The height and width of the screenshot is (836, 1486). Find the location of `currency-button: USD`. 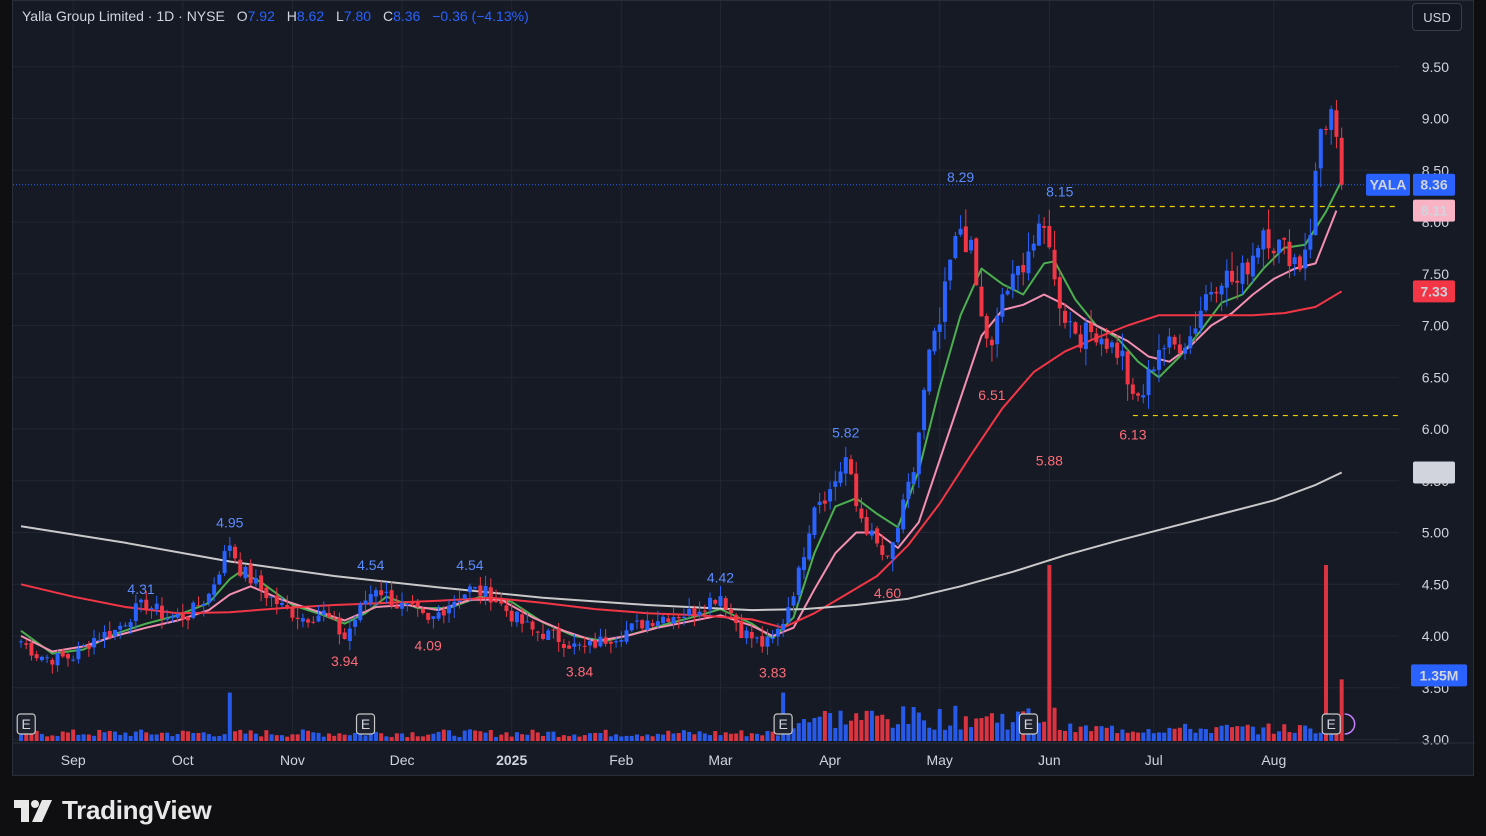

currency-button: USD is located at coordinates (1437, 17).